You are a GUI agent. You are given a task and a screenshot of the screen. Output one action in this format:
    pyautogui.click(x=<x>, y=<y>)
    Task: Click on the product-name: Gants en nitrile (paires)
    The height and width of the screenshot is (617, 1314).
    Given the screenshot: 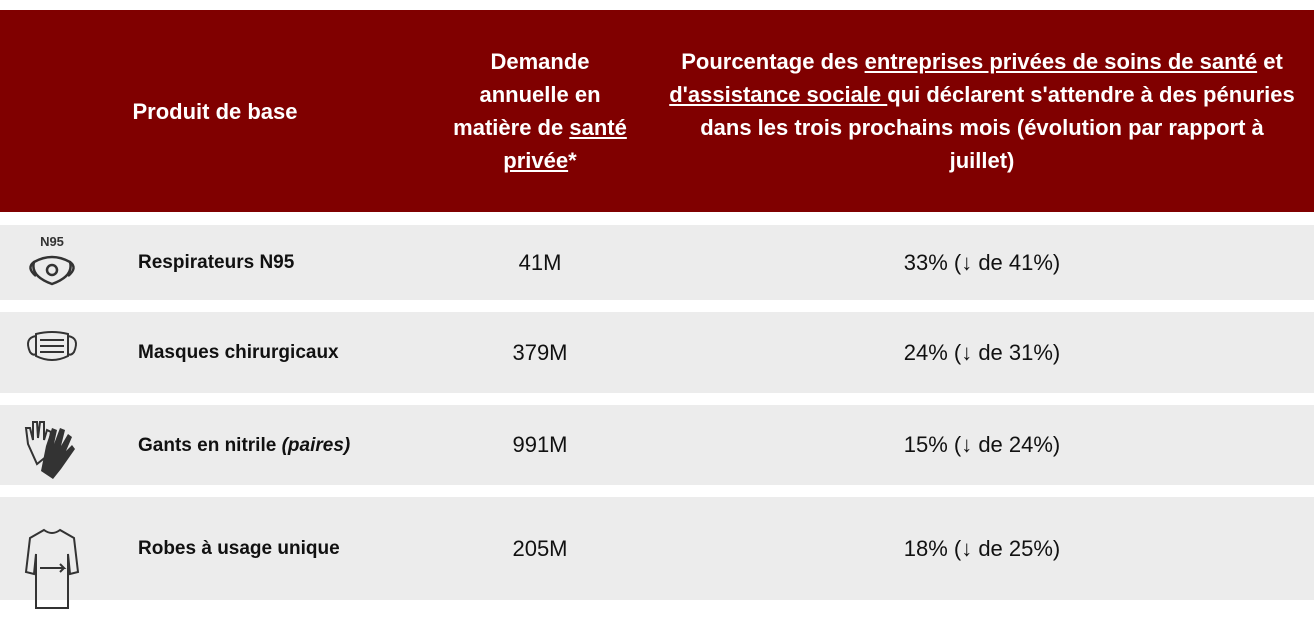 What is the action you would take?
    pyautogui.click(x=278, y=445)
    